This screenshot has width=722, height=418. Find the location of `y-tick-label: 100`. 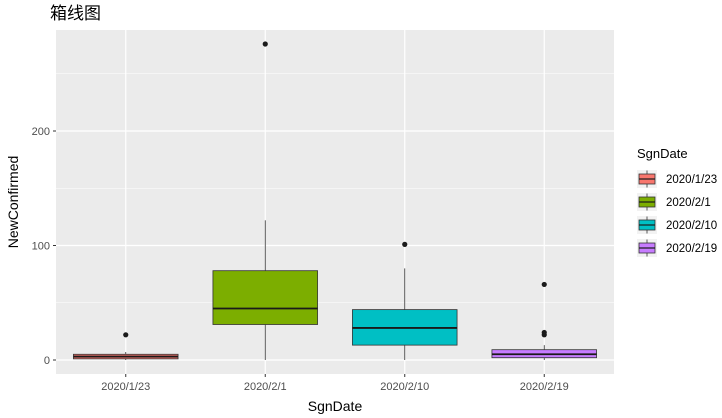

y-tick-label: 100 is located at coordinates (41, 247).